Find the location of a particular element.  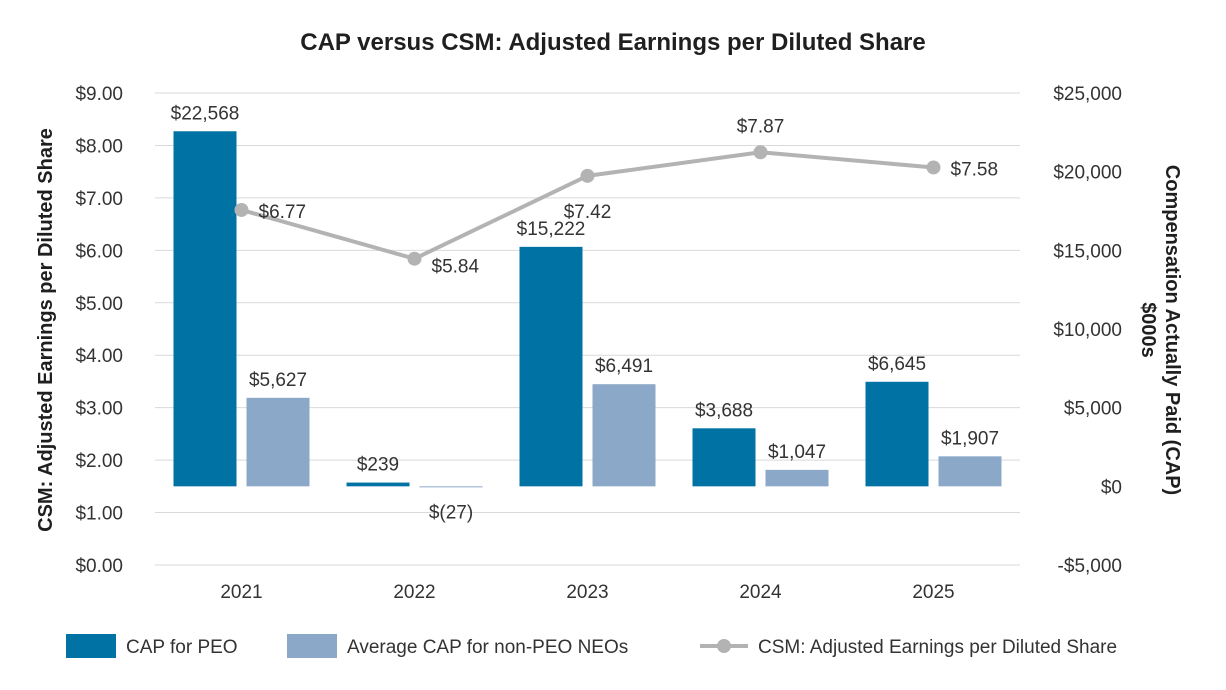

line-series: $6.77 $5.84 $7.42 $7.87 $7.58 is located at coordinates (616, 197).